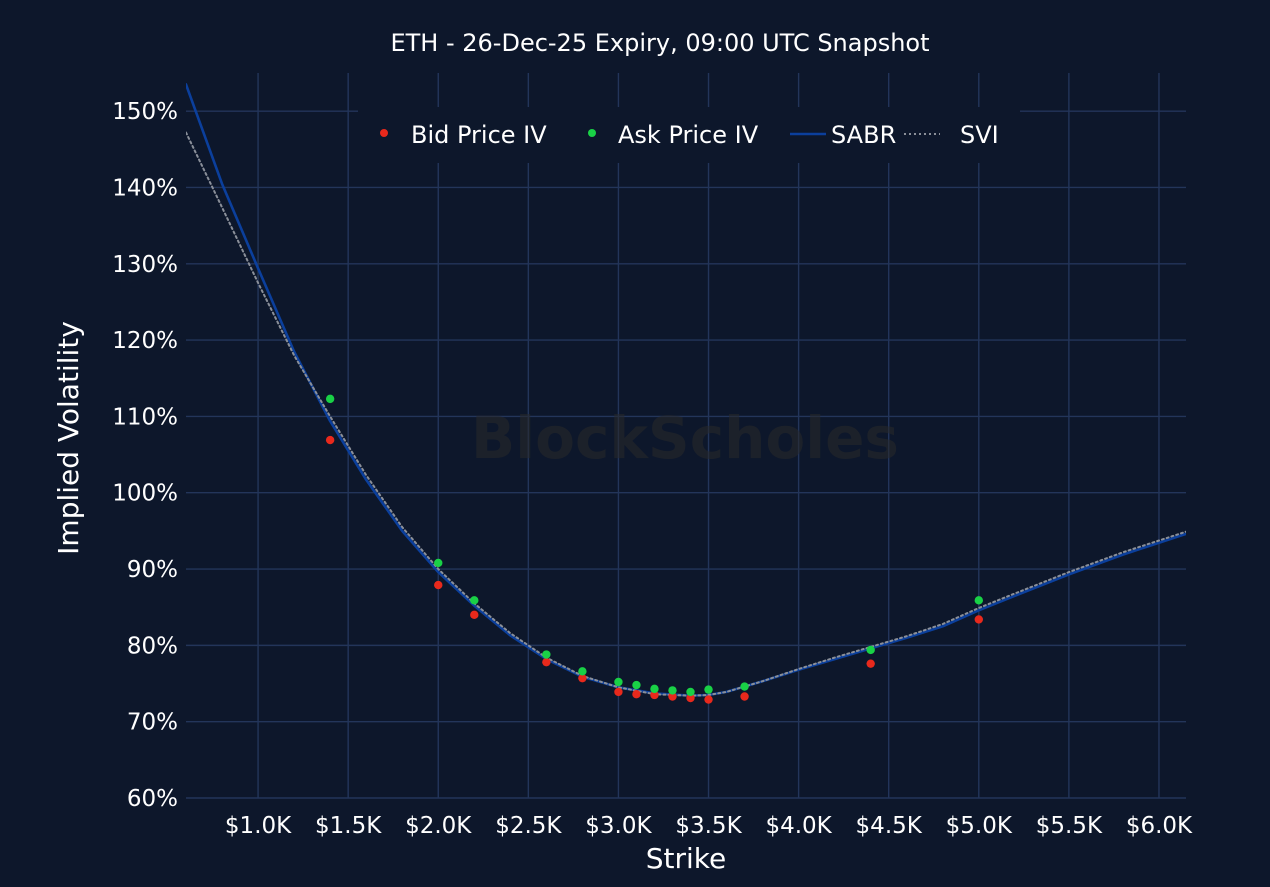 This screenshot has height=887, width=1270. What do you see at coordinates (145, 188) in the screenshot?
I see `y-tick-label: 140%` at bounding box center [145, 188].